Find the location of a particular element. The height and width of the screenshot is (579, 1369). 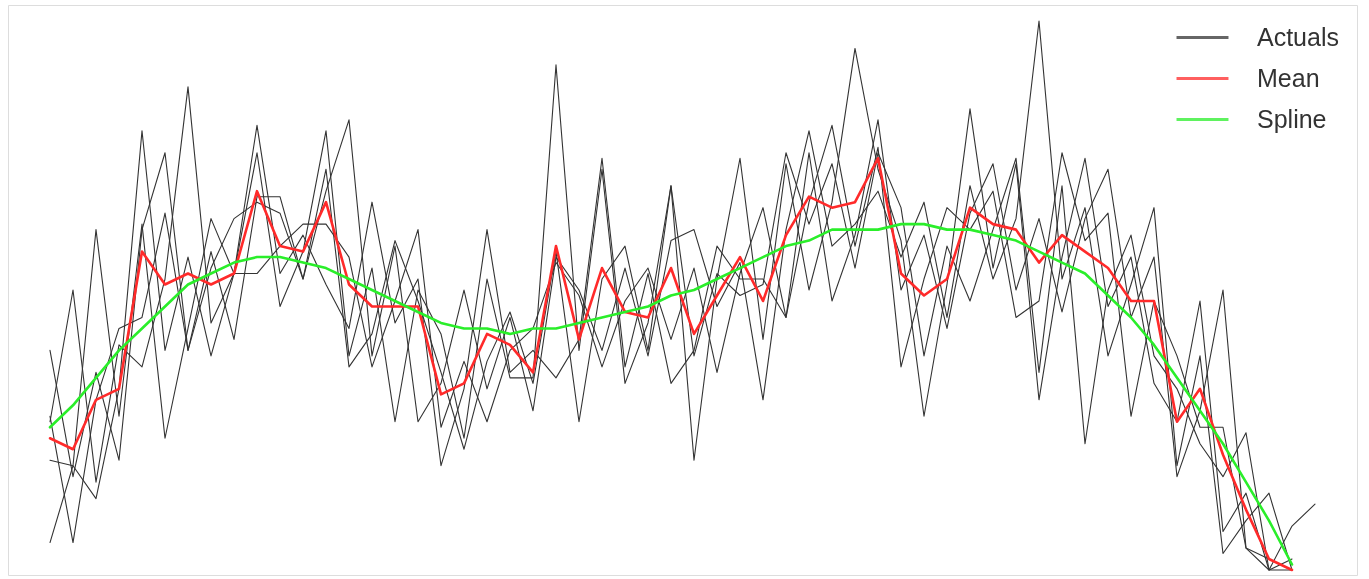

legend-label: Spline is located at coordinates (1292, 118).